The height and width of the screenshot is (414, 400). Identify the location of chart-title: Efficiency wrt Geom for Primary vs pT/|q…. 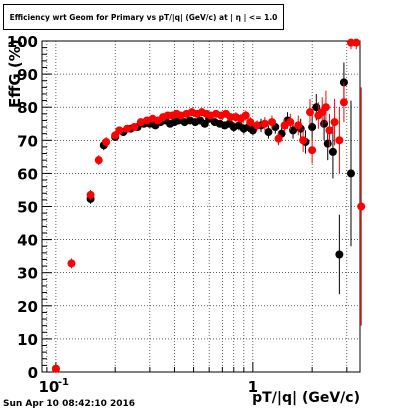
(143, 17).